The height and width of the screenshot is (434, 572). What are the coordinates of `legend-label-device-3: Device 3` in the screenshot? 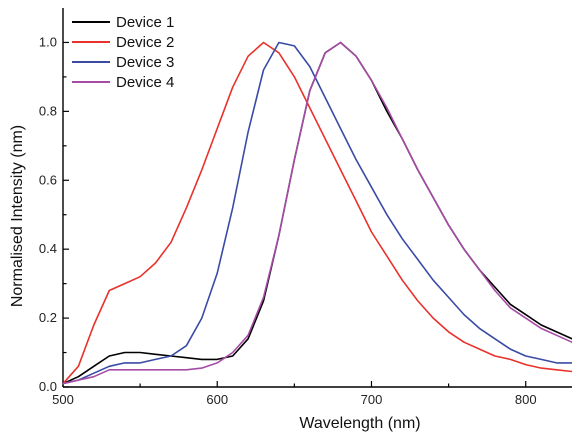 It's located at (145, 62).